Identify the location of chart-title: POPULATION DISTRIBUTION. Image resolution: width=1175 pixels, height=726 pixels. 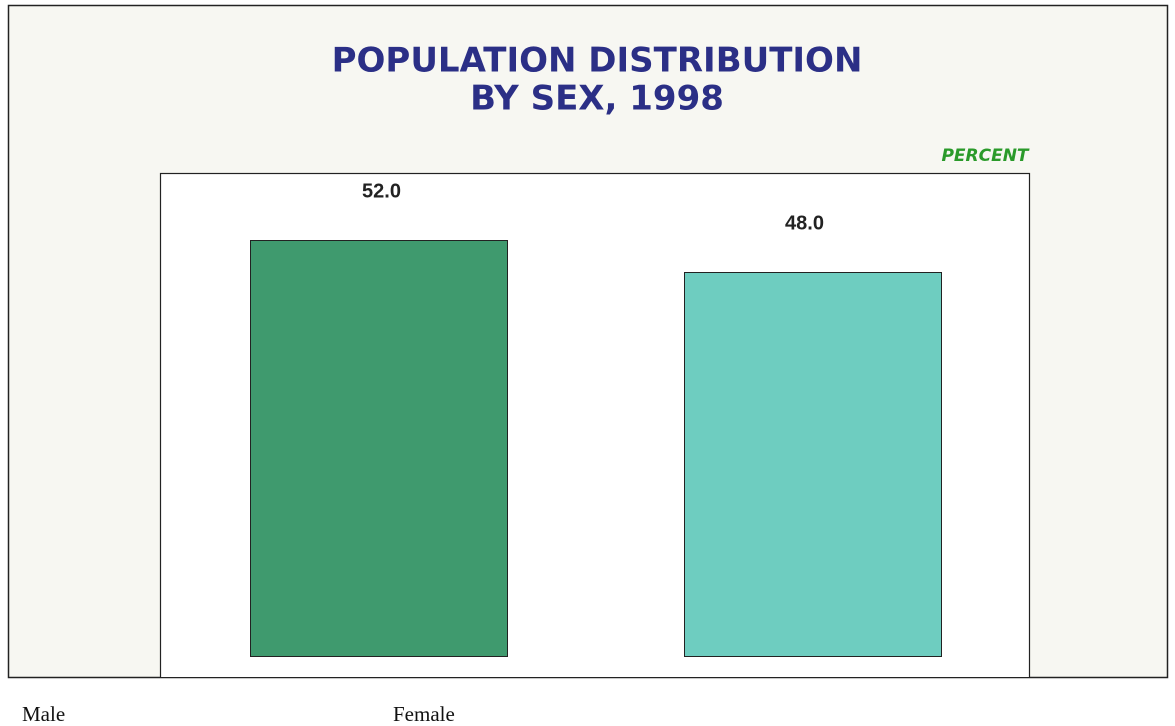
(597, 61).